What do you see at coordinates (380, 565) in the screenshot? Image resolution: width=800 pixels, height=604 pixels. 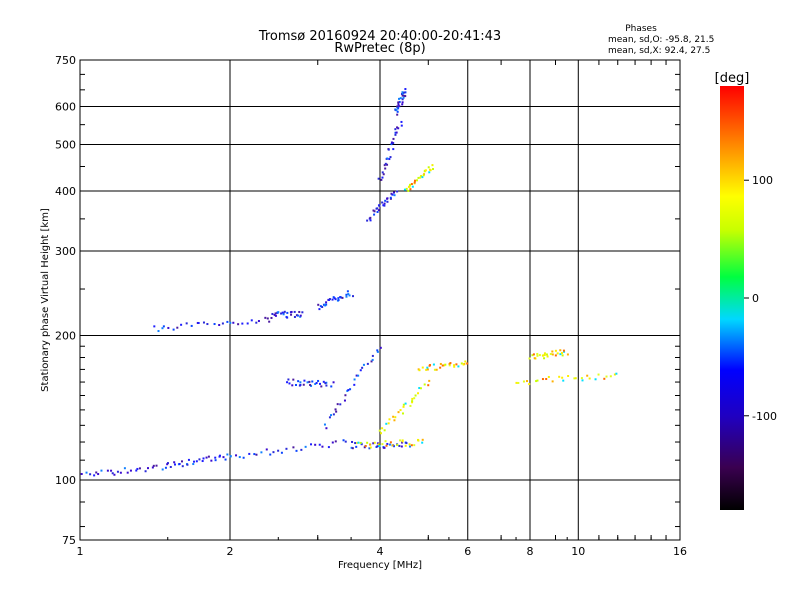 I see `x-axis-label: Frequency [MHz]` at bounding box center [380, 565].